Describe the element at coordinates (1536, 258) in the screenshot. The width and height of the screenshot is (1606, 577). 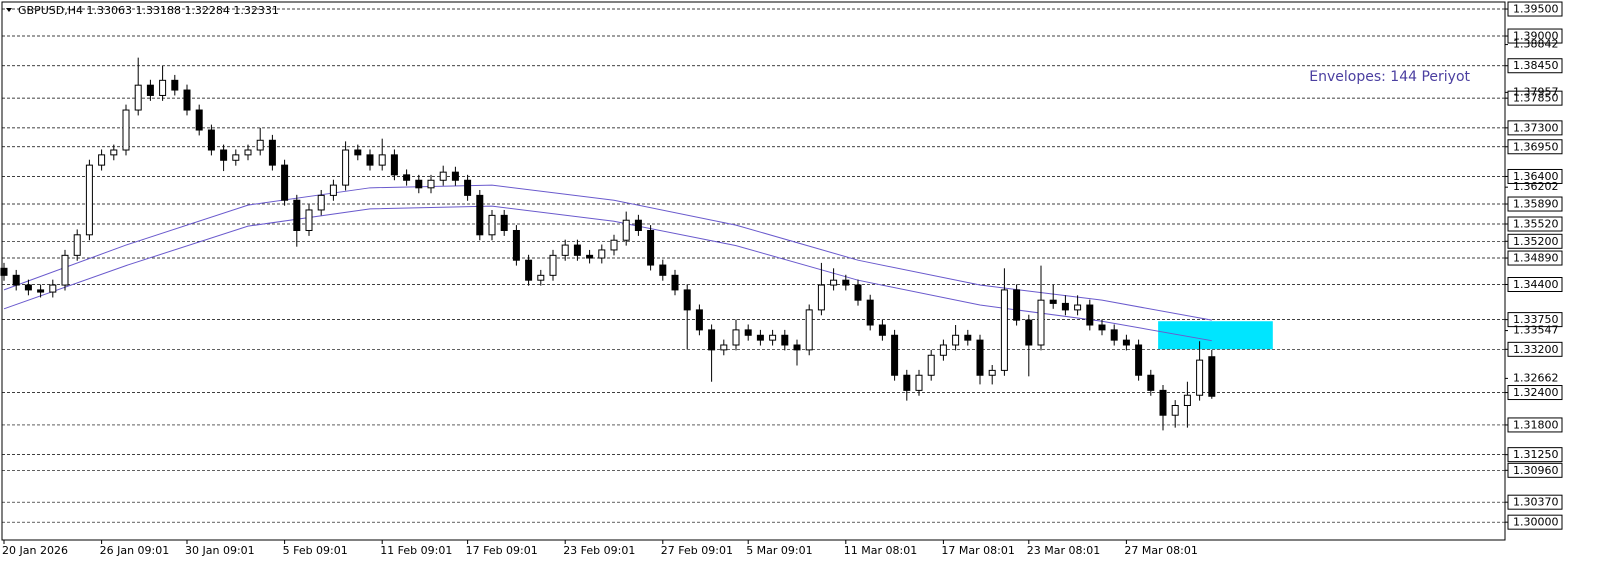
I see `y-tick-label: 1.34890` at that location.